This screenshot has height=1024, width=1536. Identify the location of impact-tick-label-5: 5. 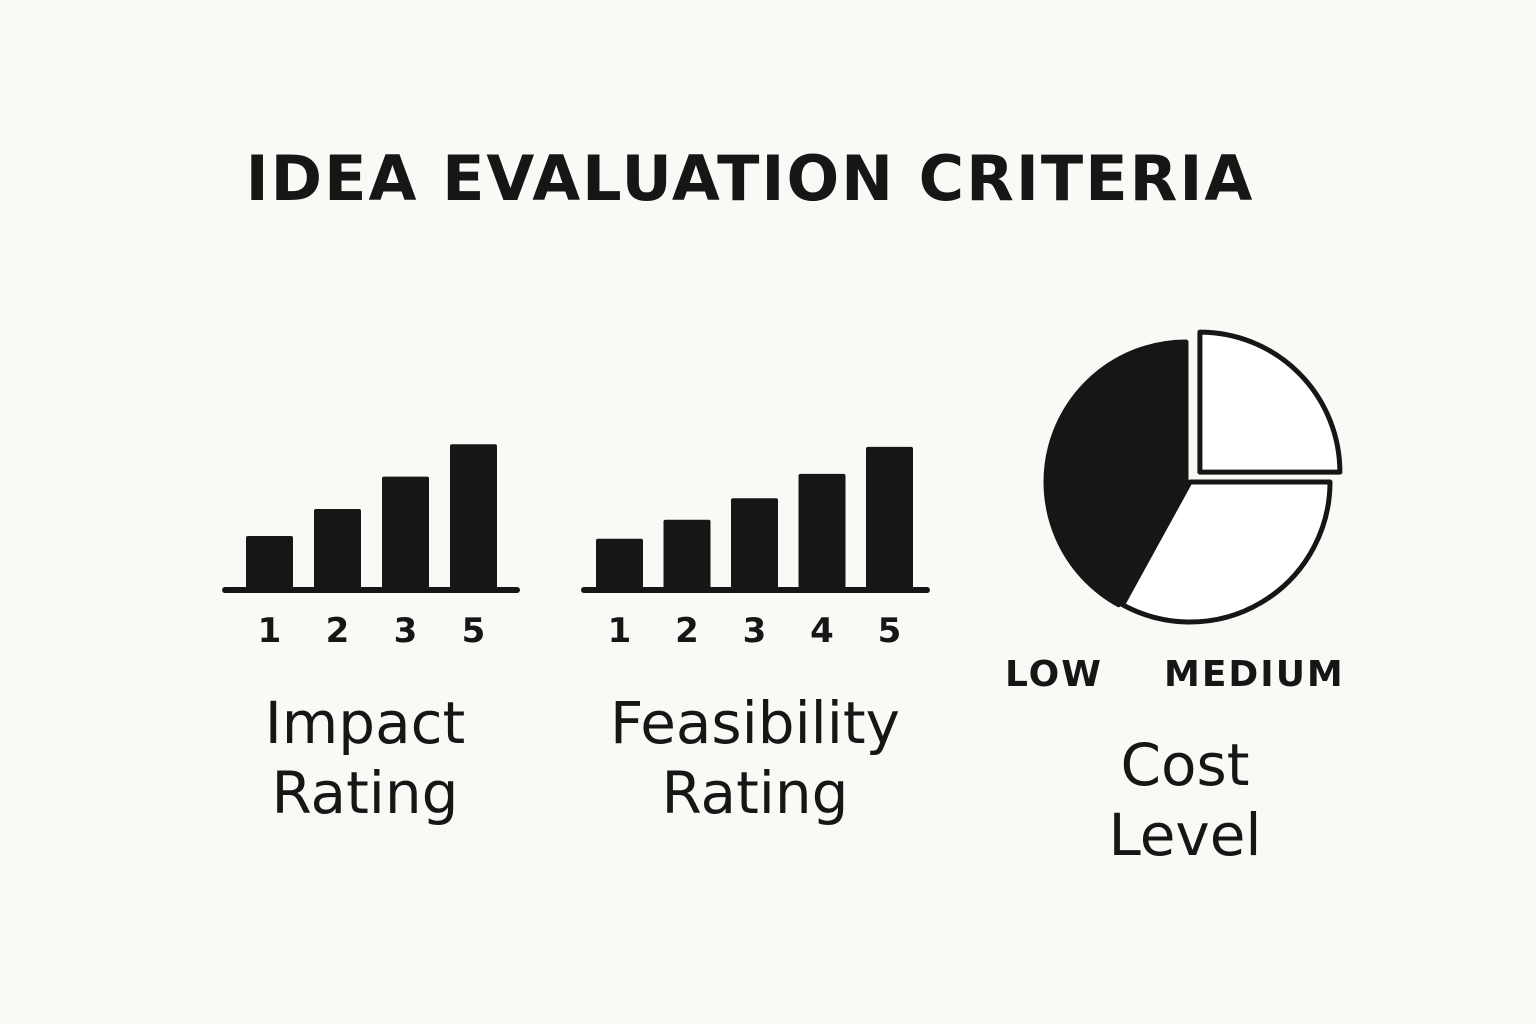
(474, 631).